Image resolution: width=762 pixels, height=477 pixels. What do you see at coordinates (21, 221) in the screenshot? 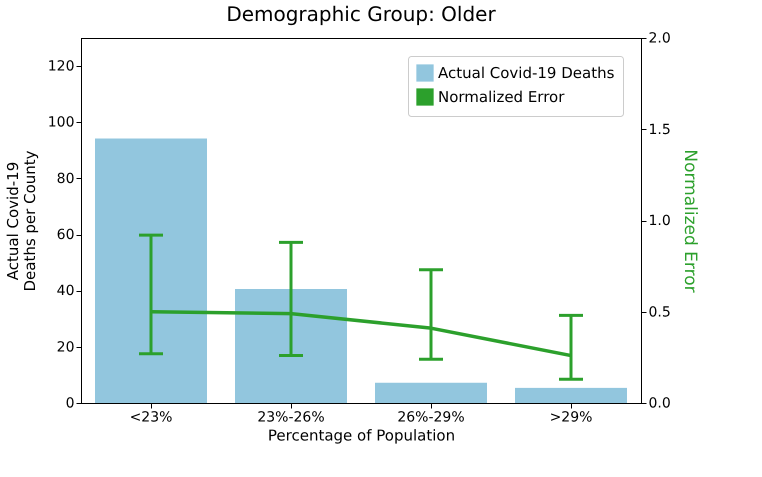
I see `y-axis-title: Actual Covid-19 Deaths per County` at bounding box center [21, 221].